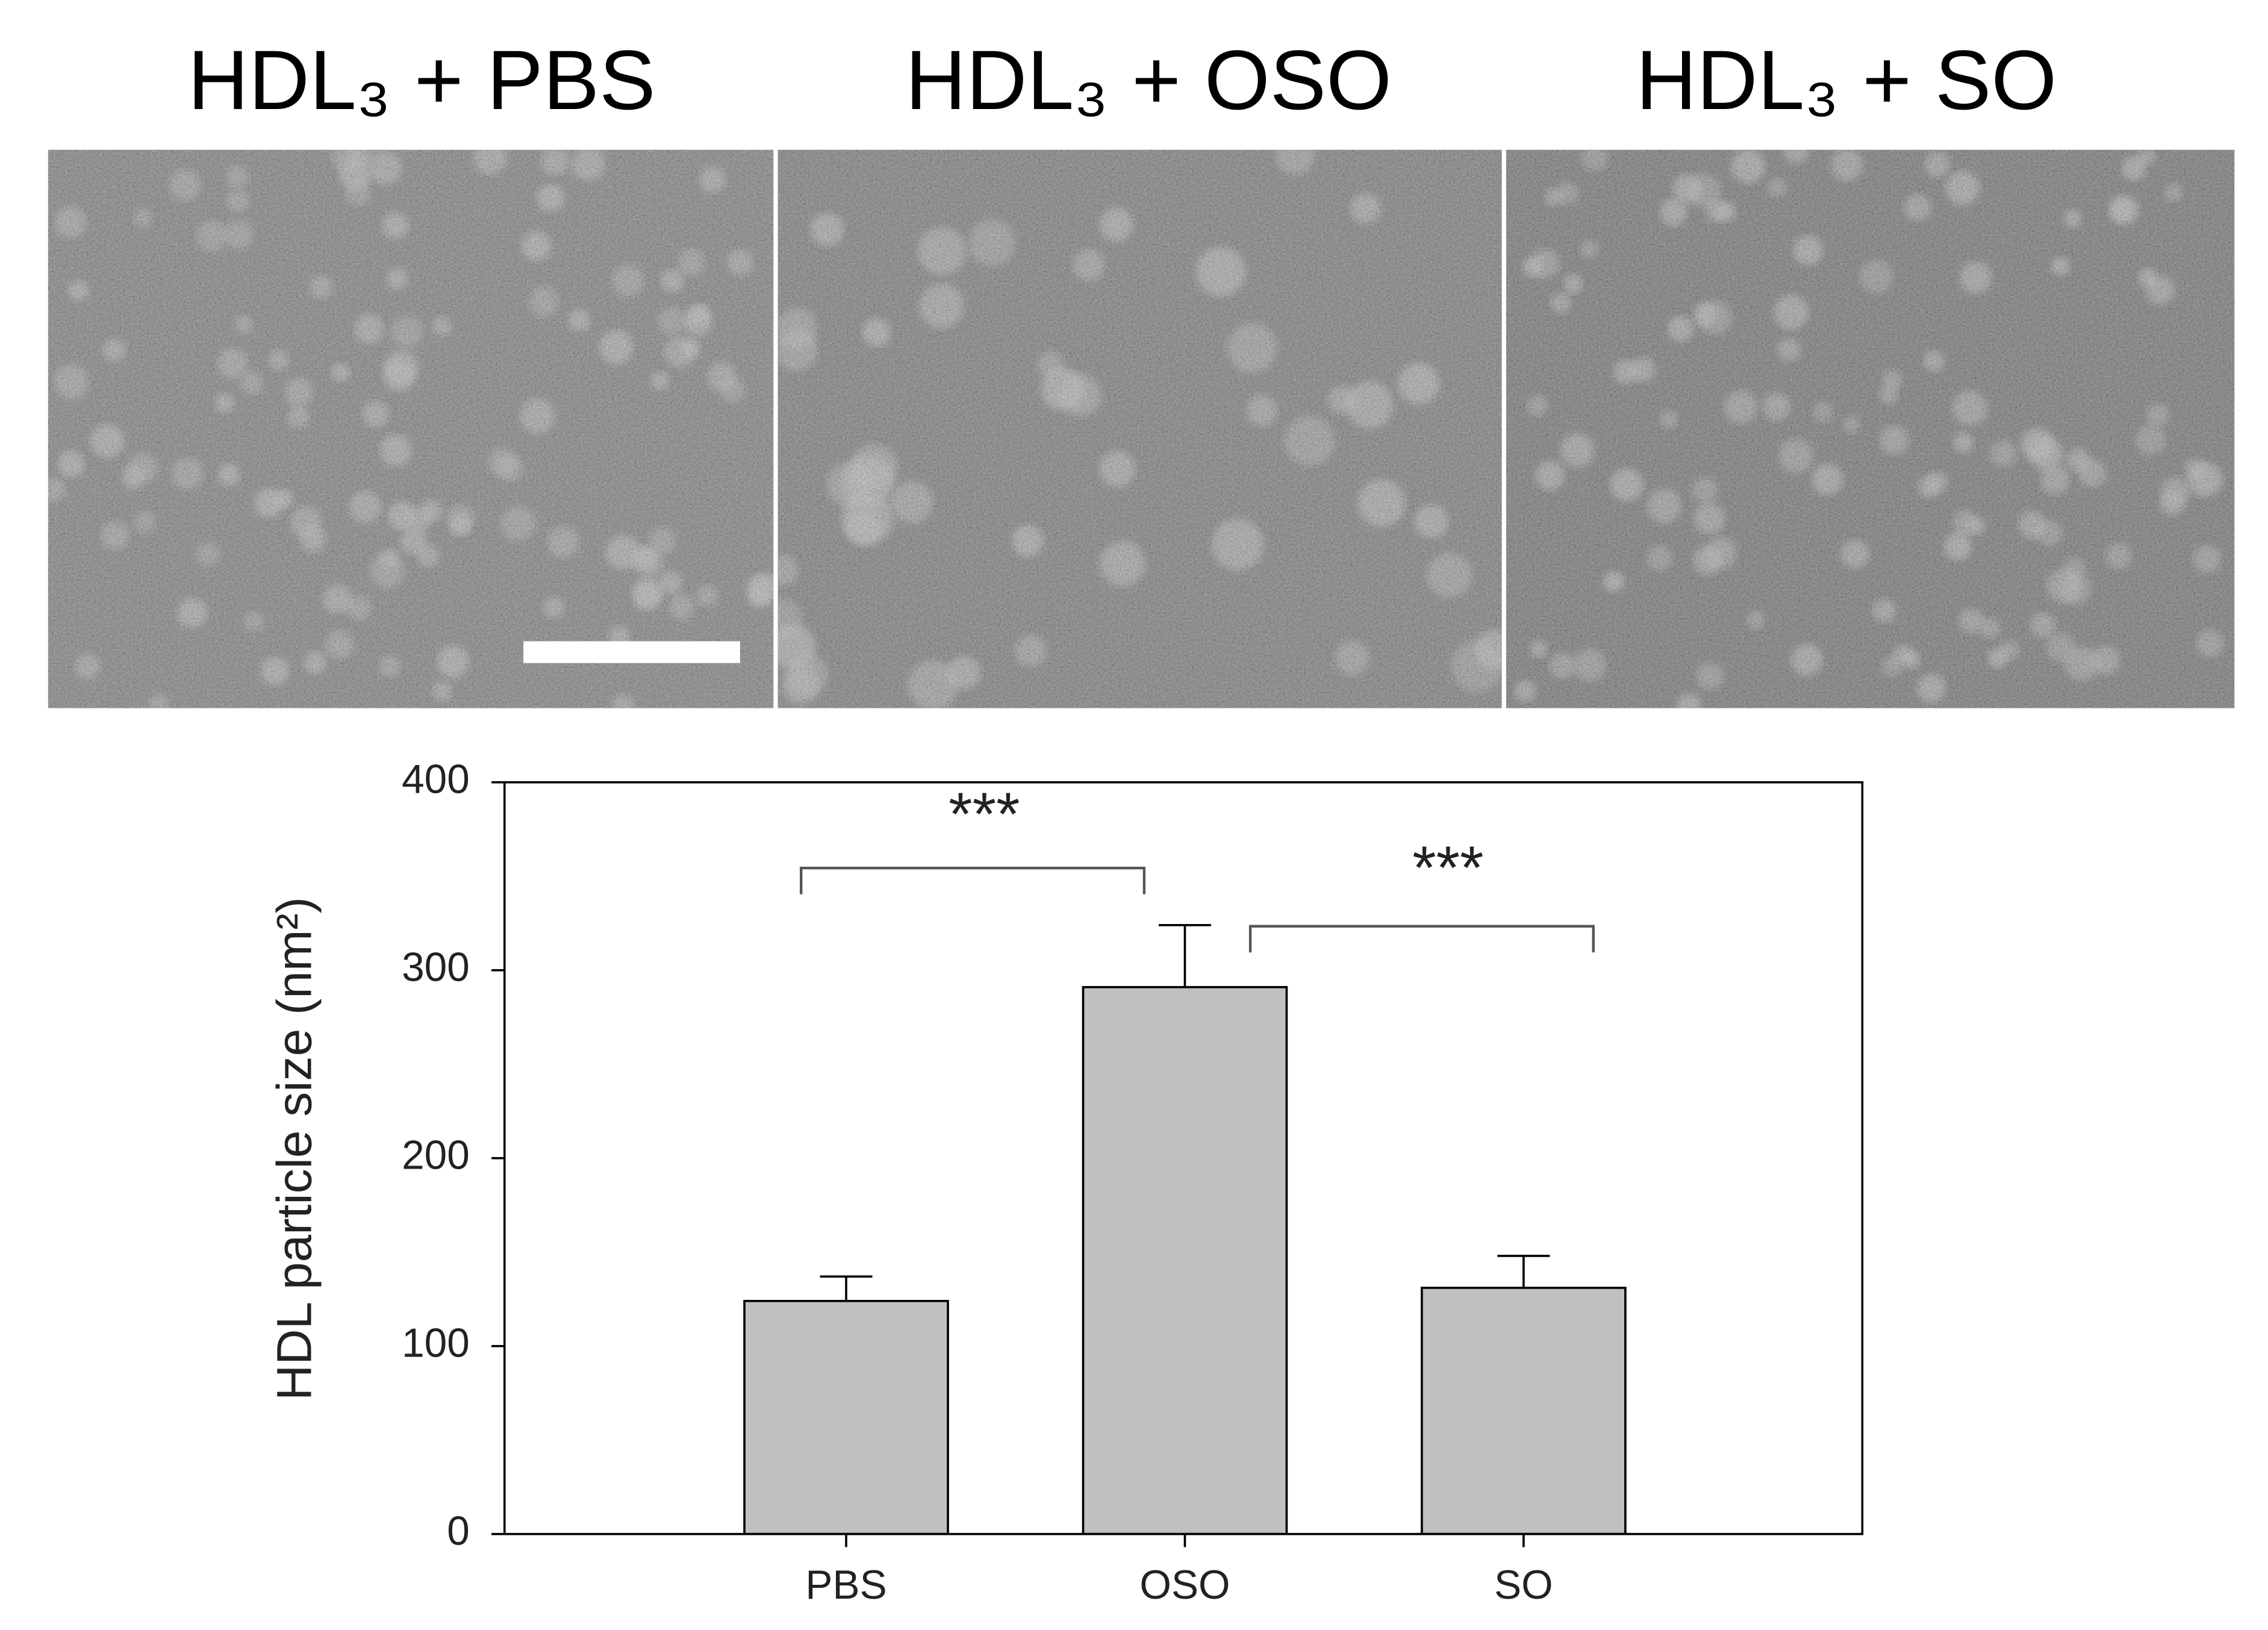 The width and height of the screenshot is (2268, 1630). I want to click on panel-title: HDL₃ + PBS, so click(422, 80).